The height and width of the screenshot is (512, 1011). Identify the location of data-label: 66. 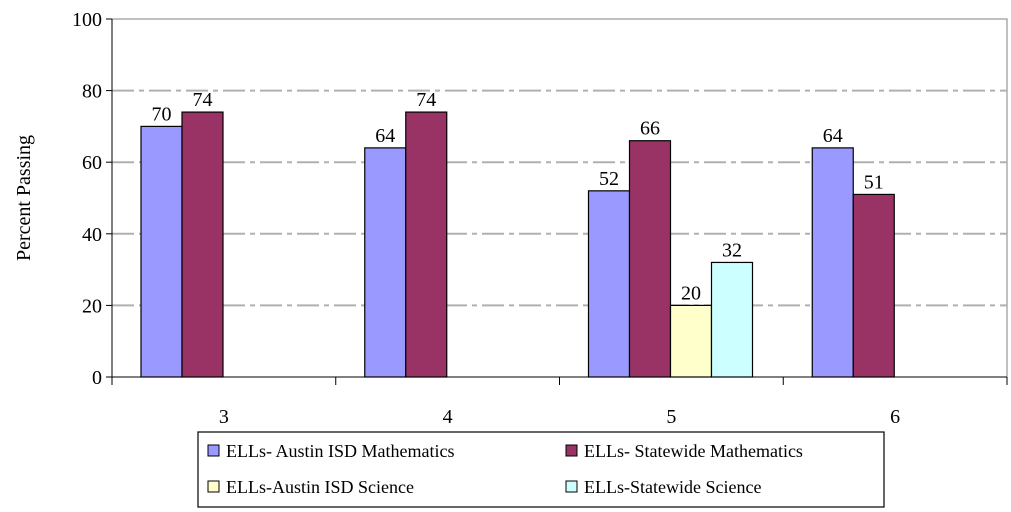
(650, 129).